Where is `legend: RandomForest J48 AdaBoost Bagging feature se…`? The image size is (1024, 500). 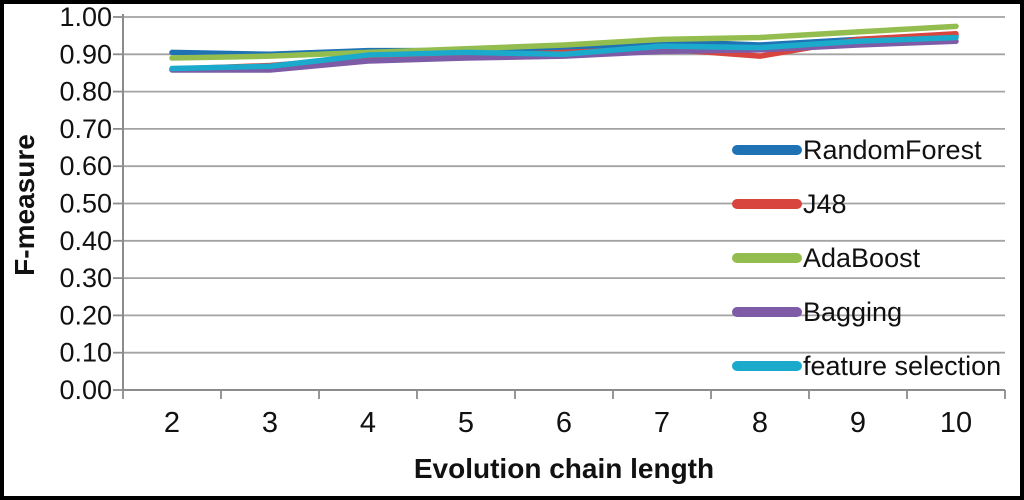 legend: RandomForest J48 AdaBoost Bagging feature se… is located at coordinates (866, 258).